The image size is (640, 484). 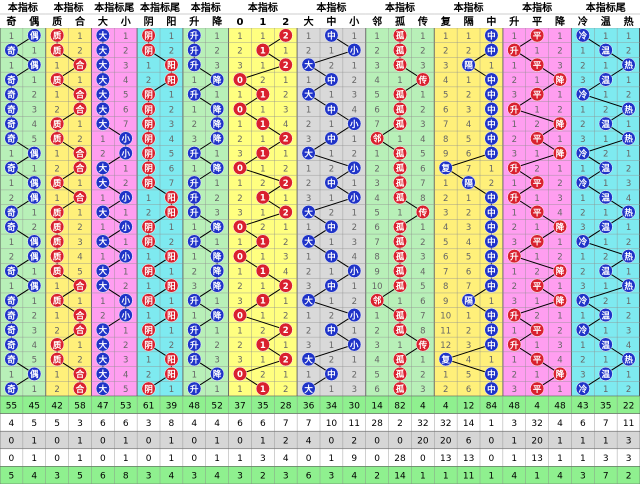 I want to click on summary-value: 35, so click(x=262, y=406).